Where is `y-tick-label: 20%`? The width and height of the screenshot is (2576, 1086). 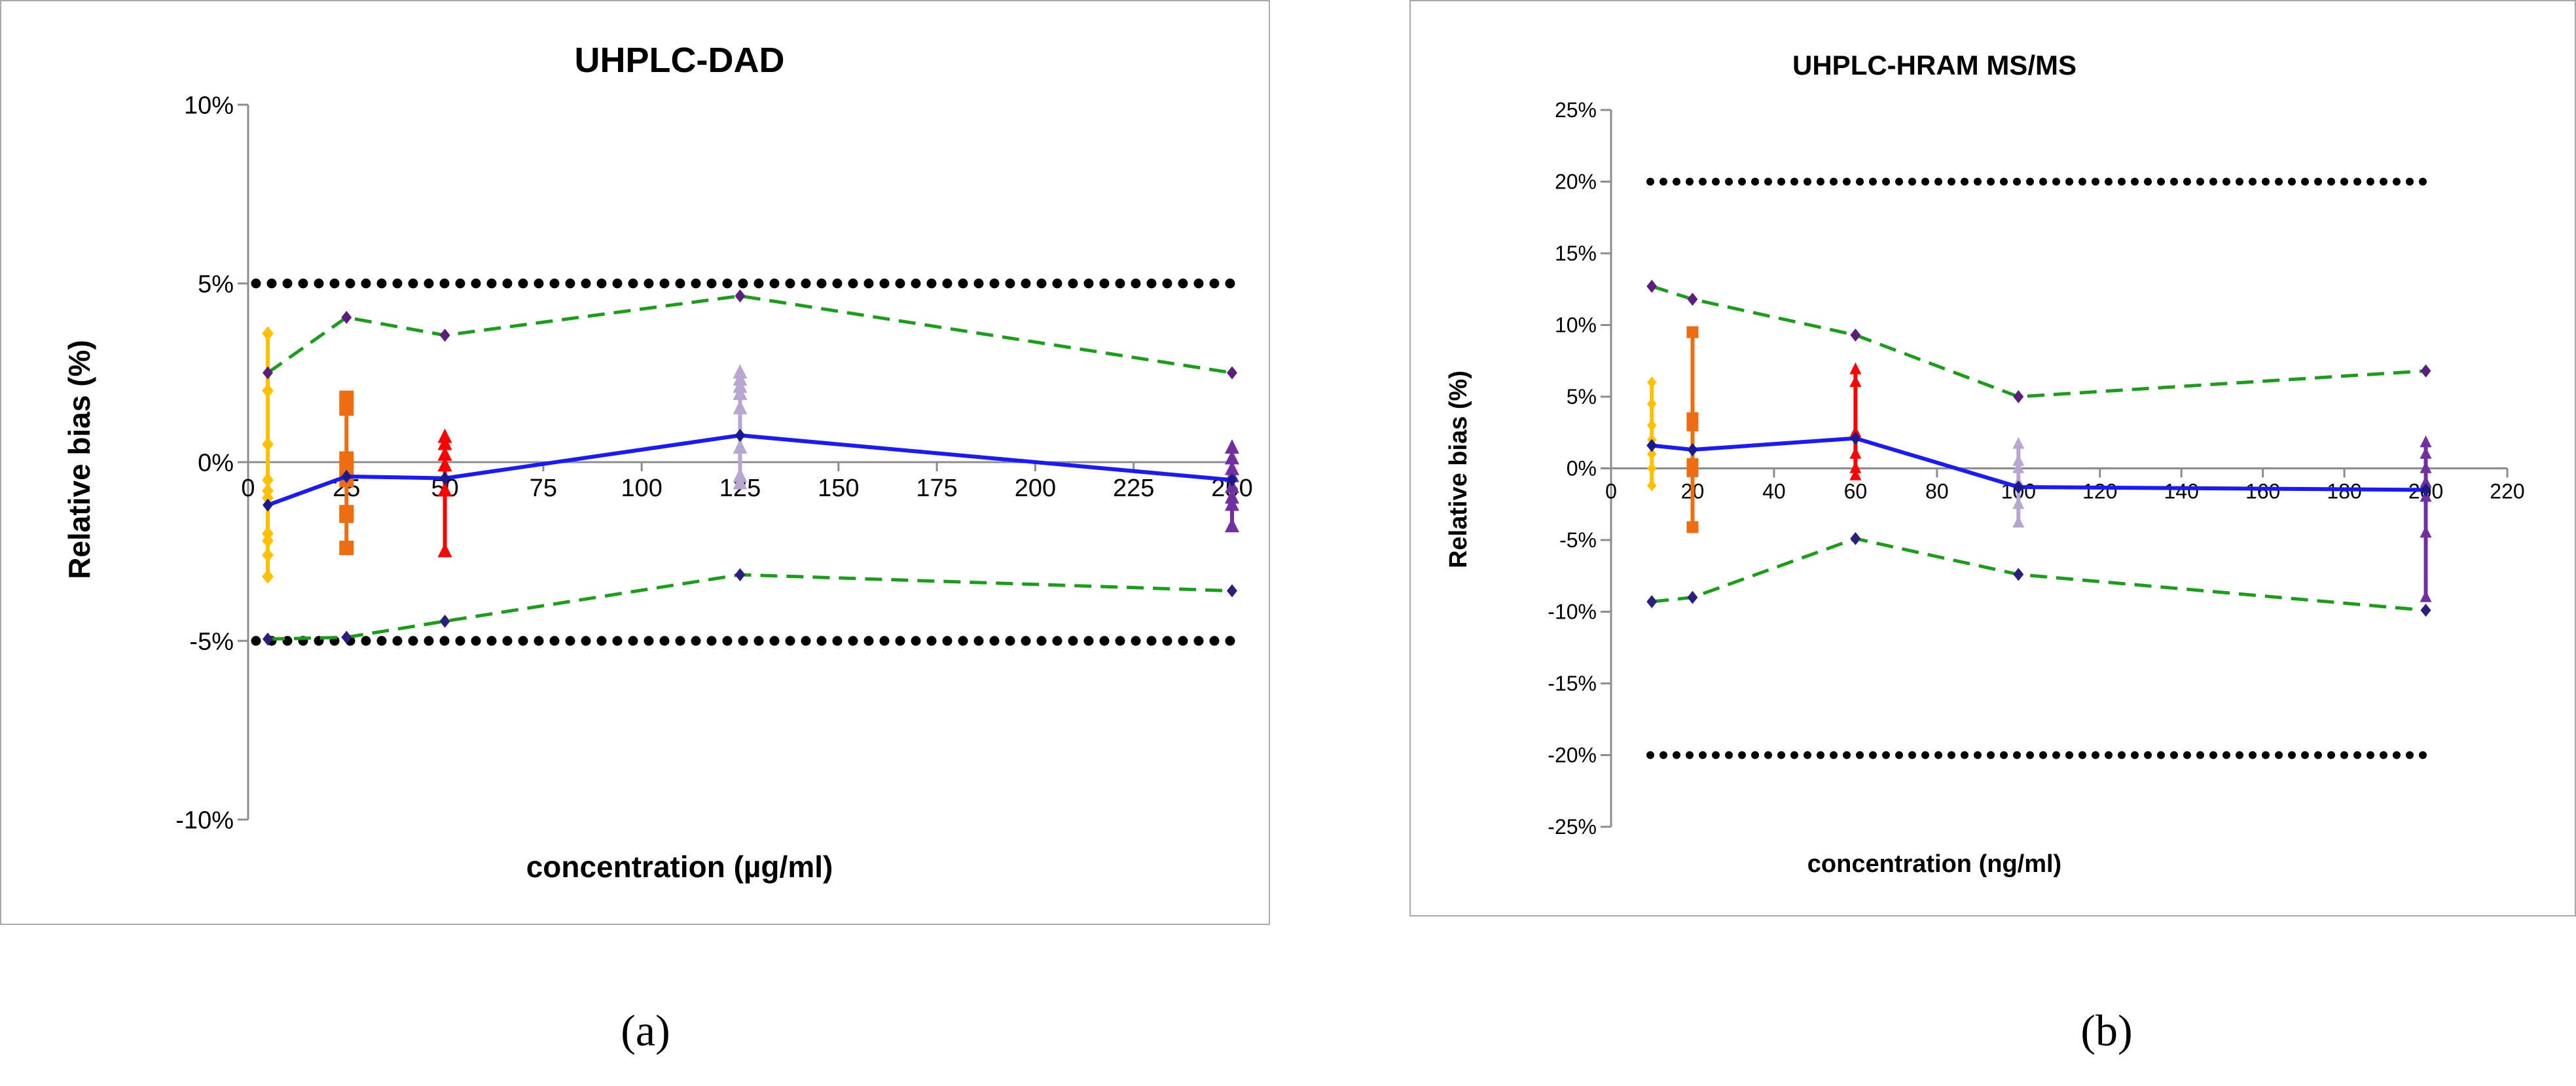
y-tick-label: 20% is located at coordinates (1576, 182).